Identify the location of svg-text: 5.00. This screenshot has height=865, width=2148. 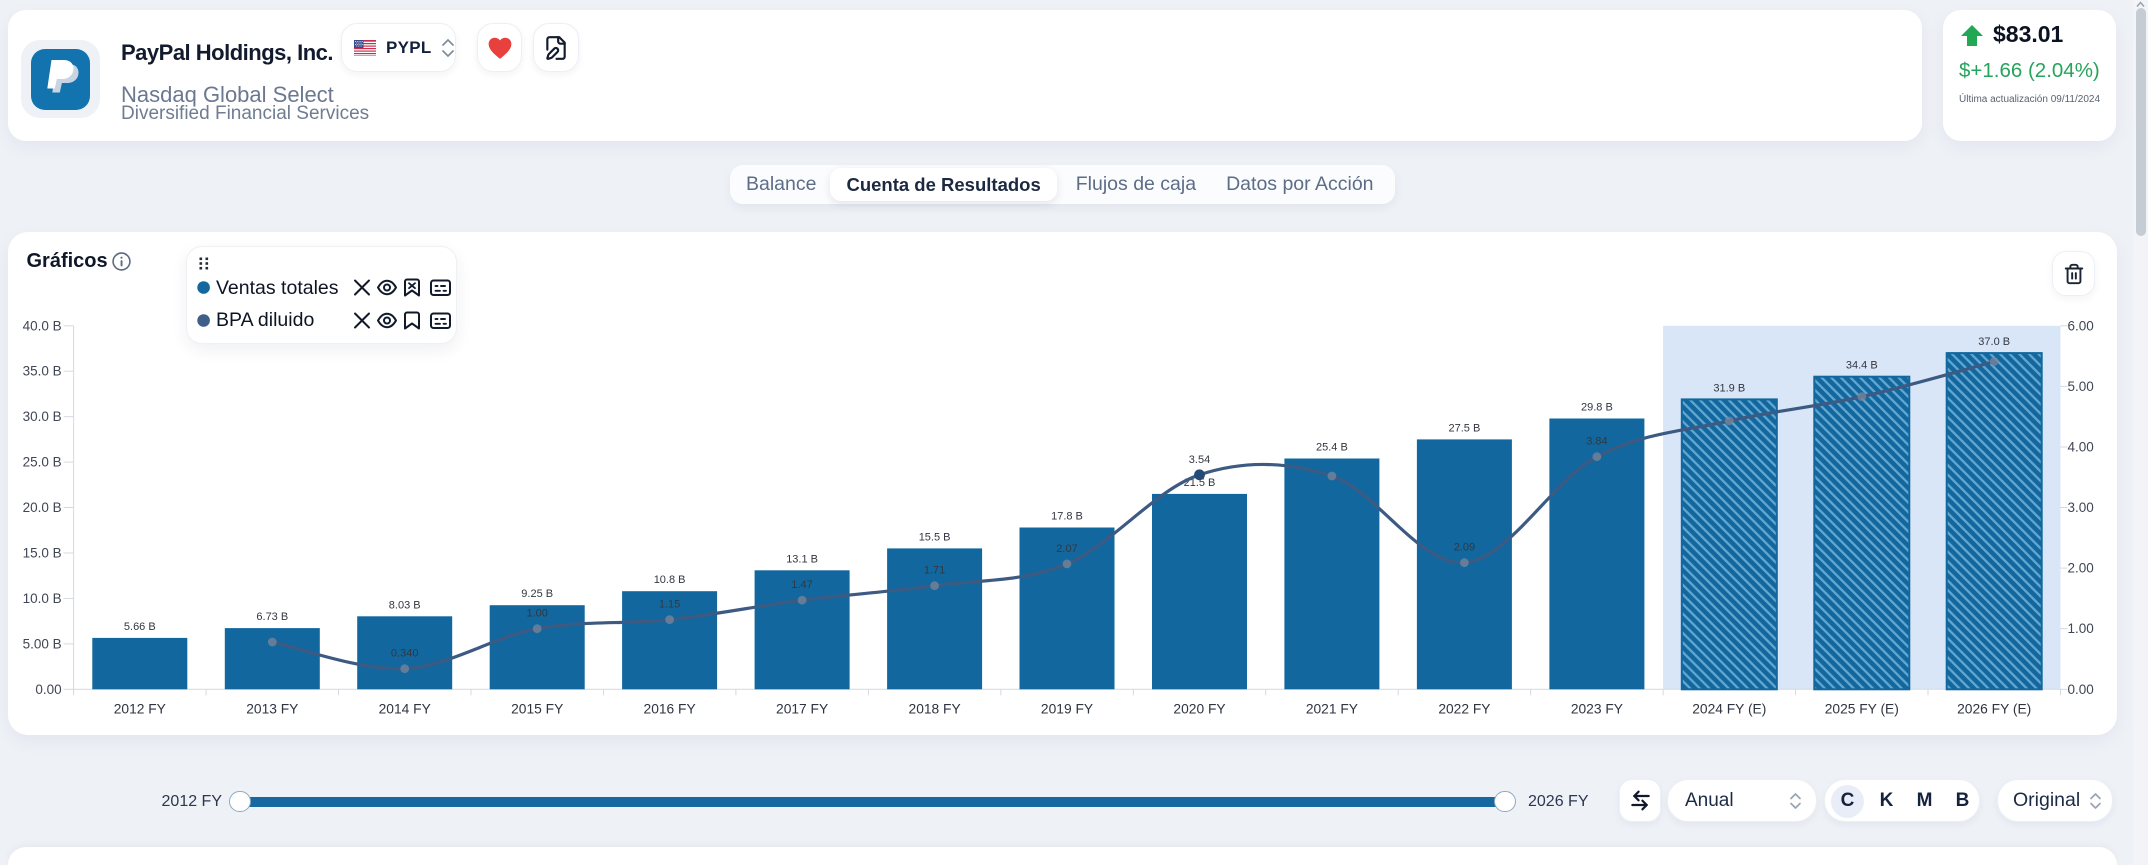
(2081, 386).